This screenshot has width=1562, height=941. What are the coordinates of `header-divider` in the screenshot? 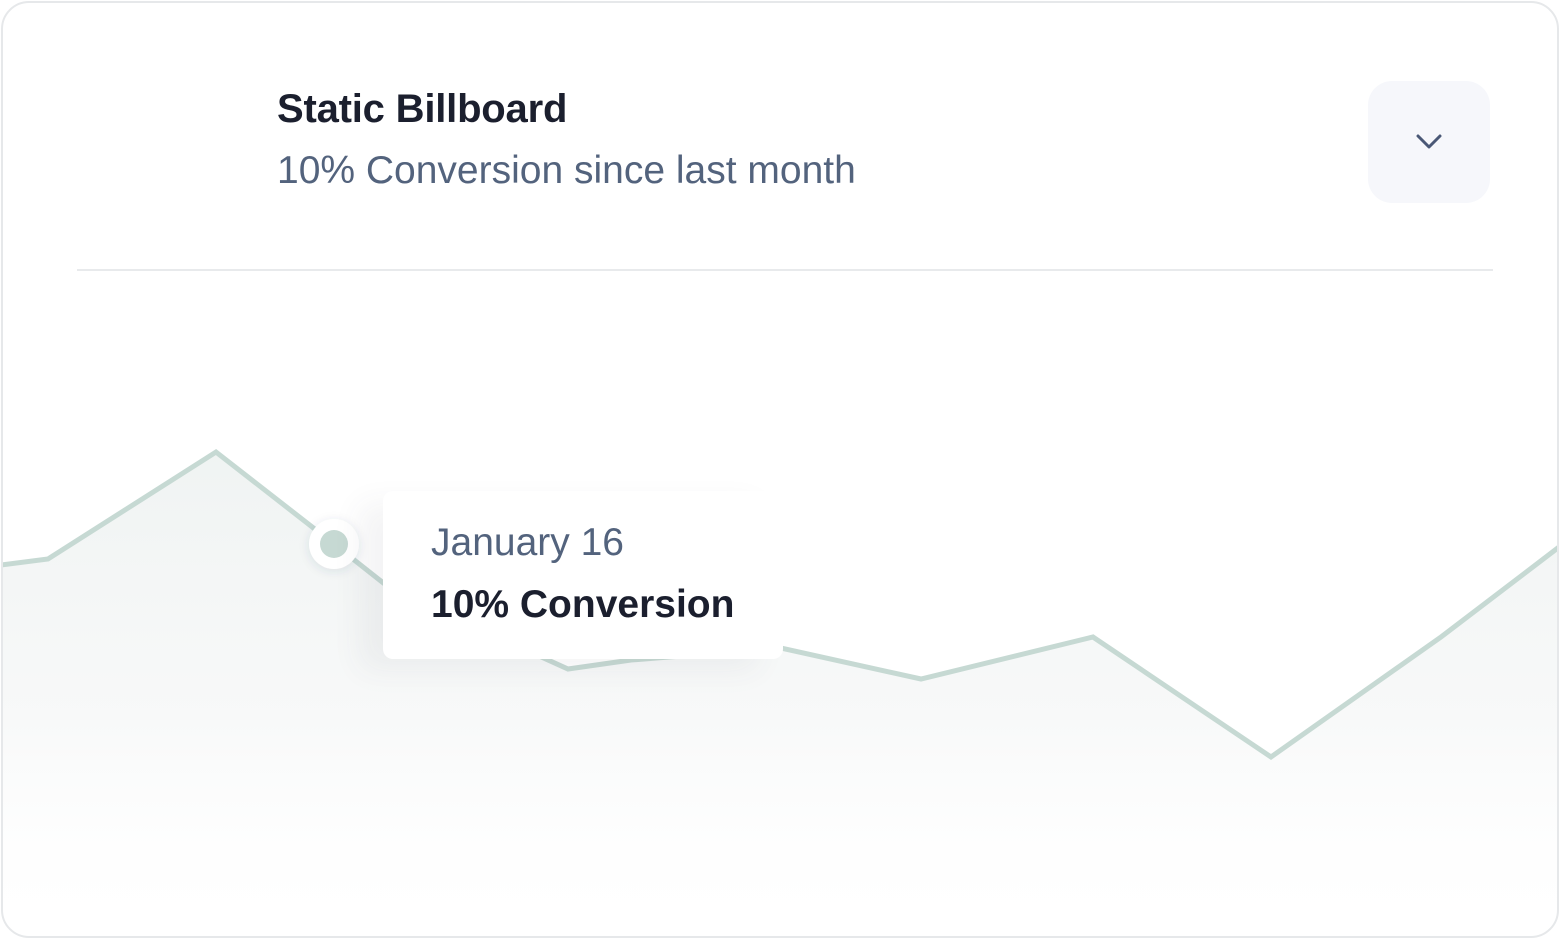 It's located at (785, 270).